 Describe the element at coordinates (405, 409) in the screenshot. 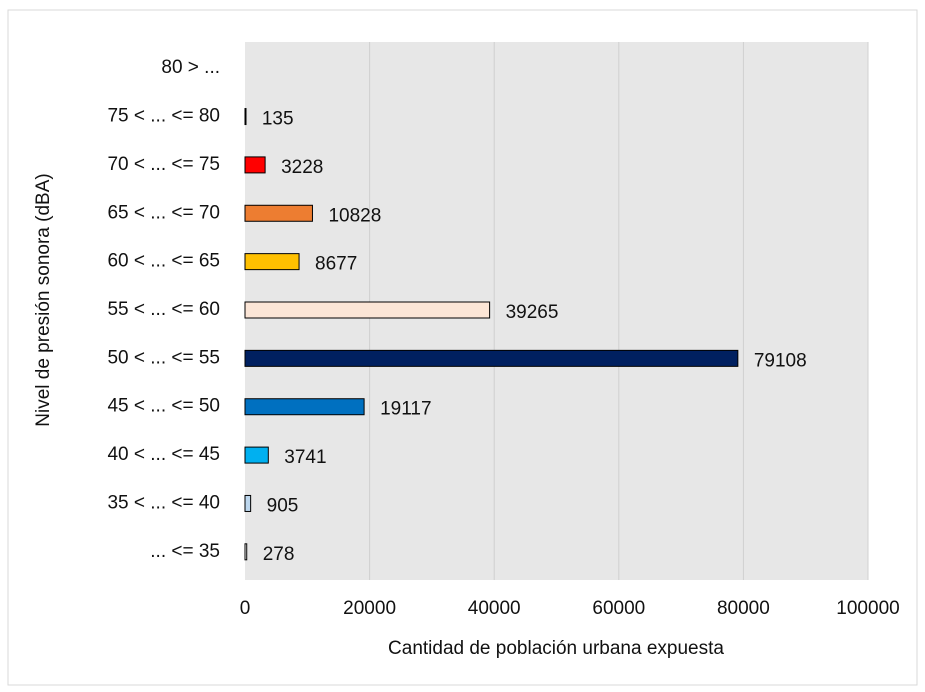

I see `value-label: 19117` at that location.